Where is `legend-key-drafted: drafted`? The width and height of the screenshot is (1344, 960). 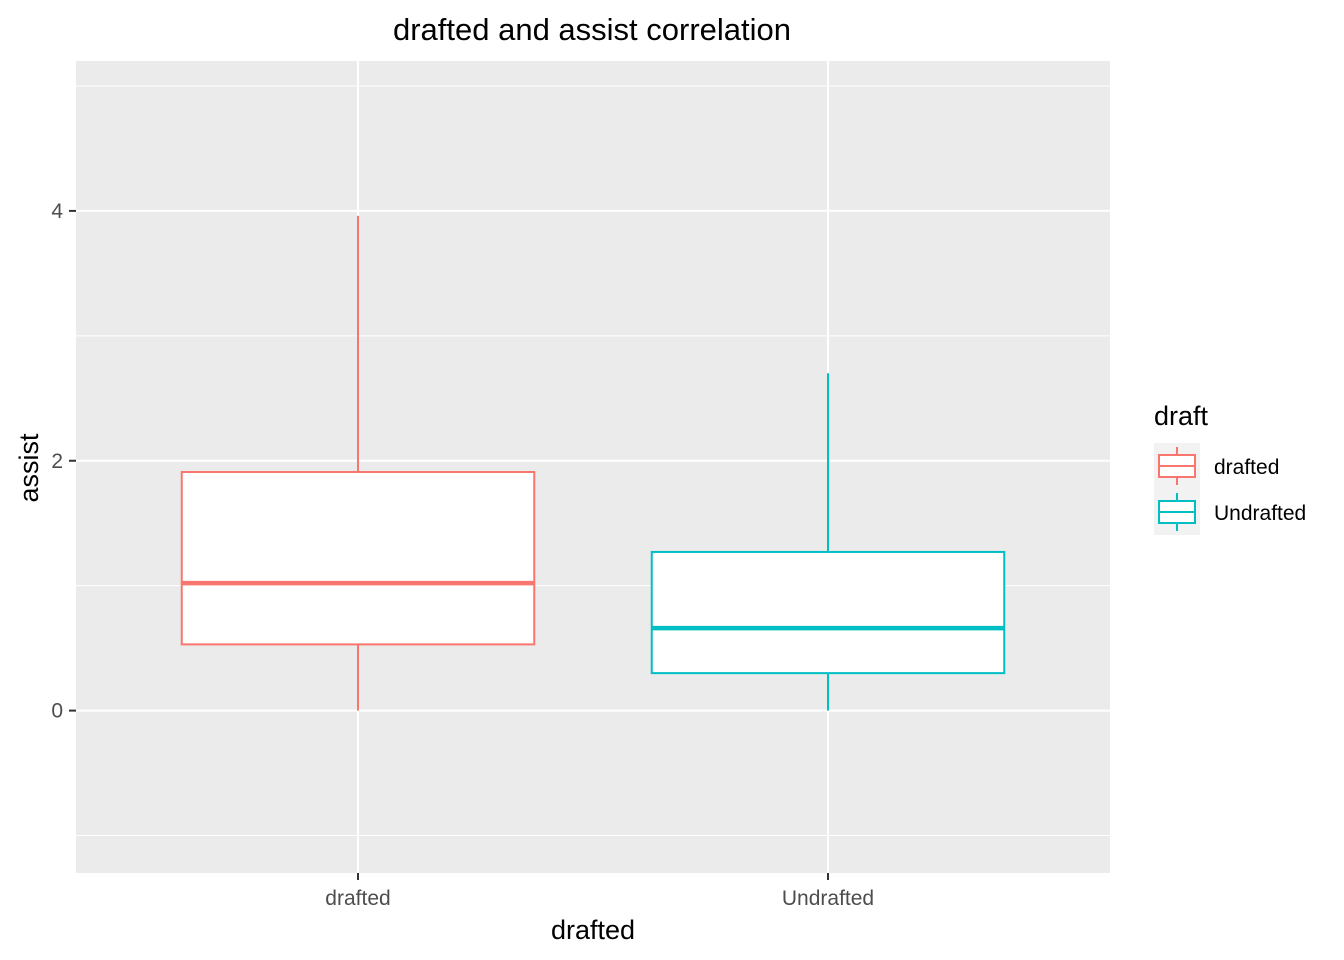 legend-key-drafted: drafted is located at coordinates (1216, 466).